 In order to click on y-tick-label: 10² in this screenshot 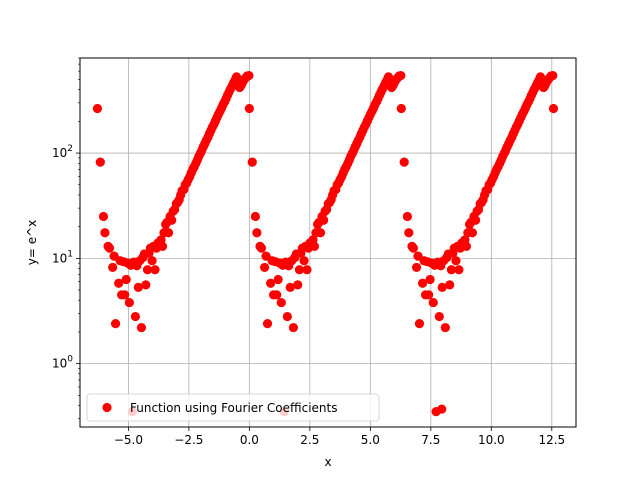, I will do `click(62, 152)`.